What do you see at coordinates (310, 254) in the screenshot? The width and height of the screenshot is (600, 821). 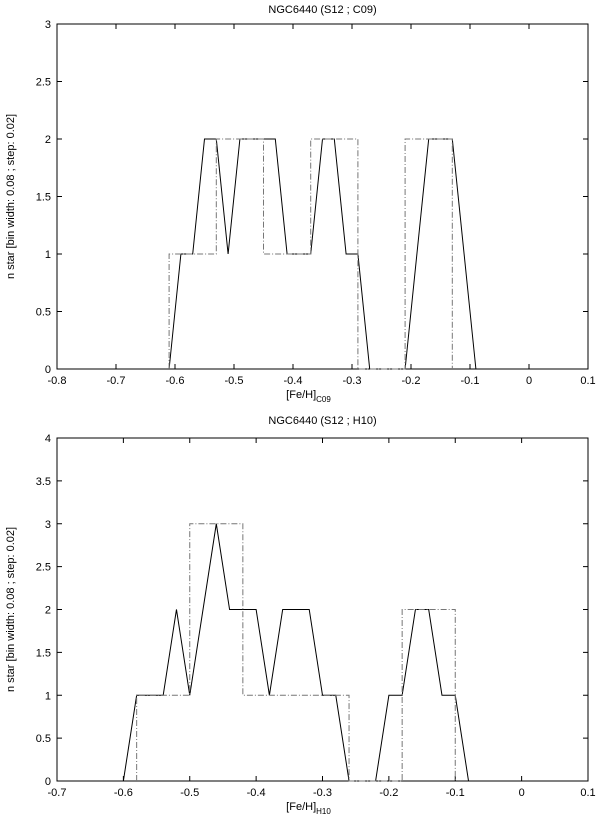 I see `series-dashdot-line` at bounding box center [310, 254].